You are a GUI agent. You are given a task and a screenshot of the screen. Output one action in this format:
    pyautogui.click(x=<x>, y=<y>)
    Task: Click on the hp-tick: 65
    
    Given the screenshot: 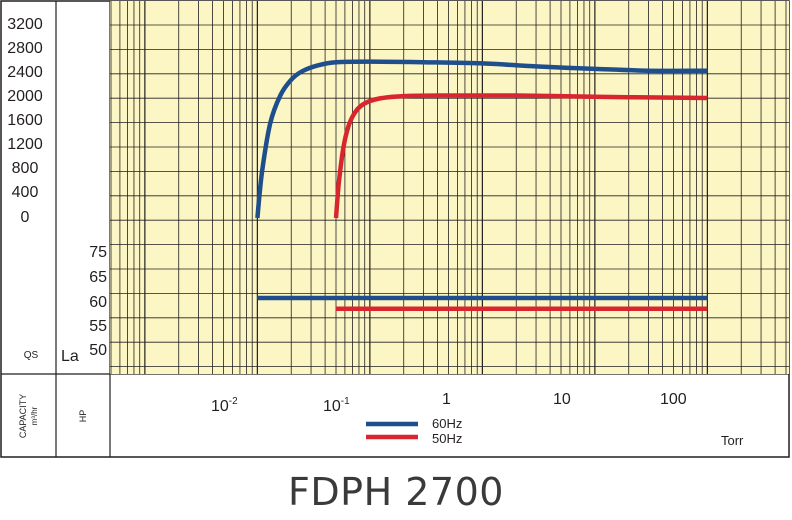 What is the action you would take?
    pyautogui.click(x=98, y=277)
    